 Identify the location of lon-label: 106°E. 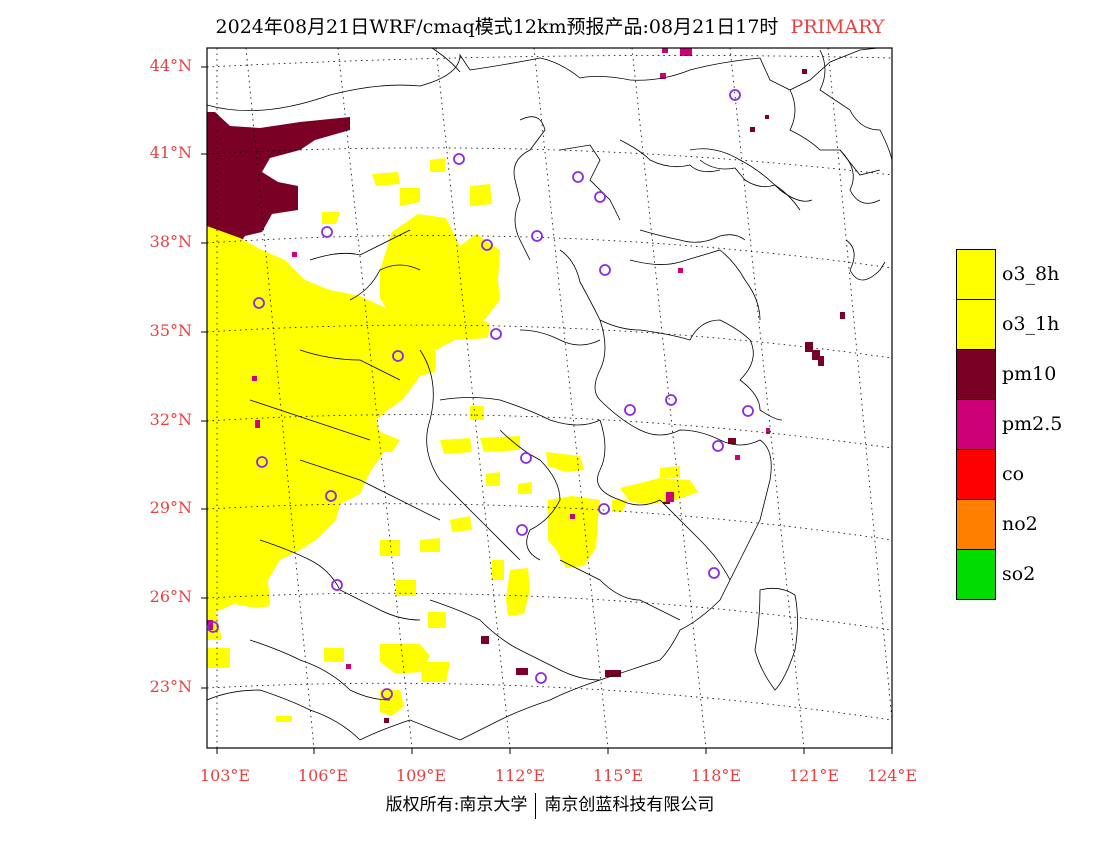
(323, 775).